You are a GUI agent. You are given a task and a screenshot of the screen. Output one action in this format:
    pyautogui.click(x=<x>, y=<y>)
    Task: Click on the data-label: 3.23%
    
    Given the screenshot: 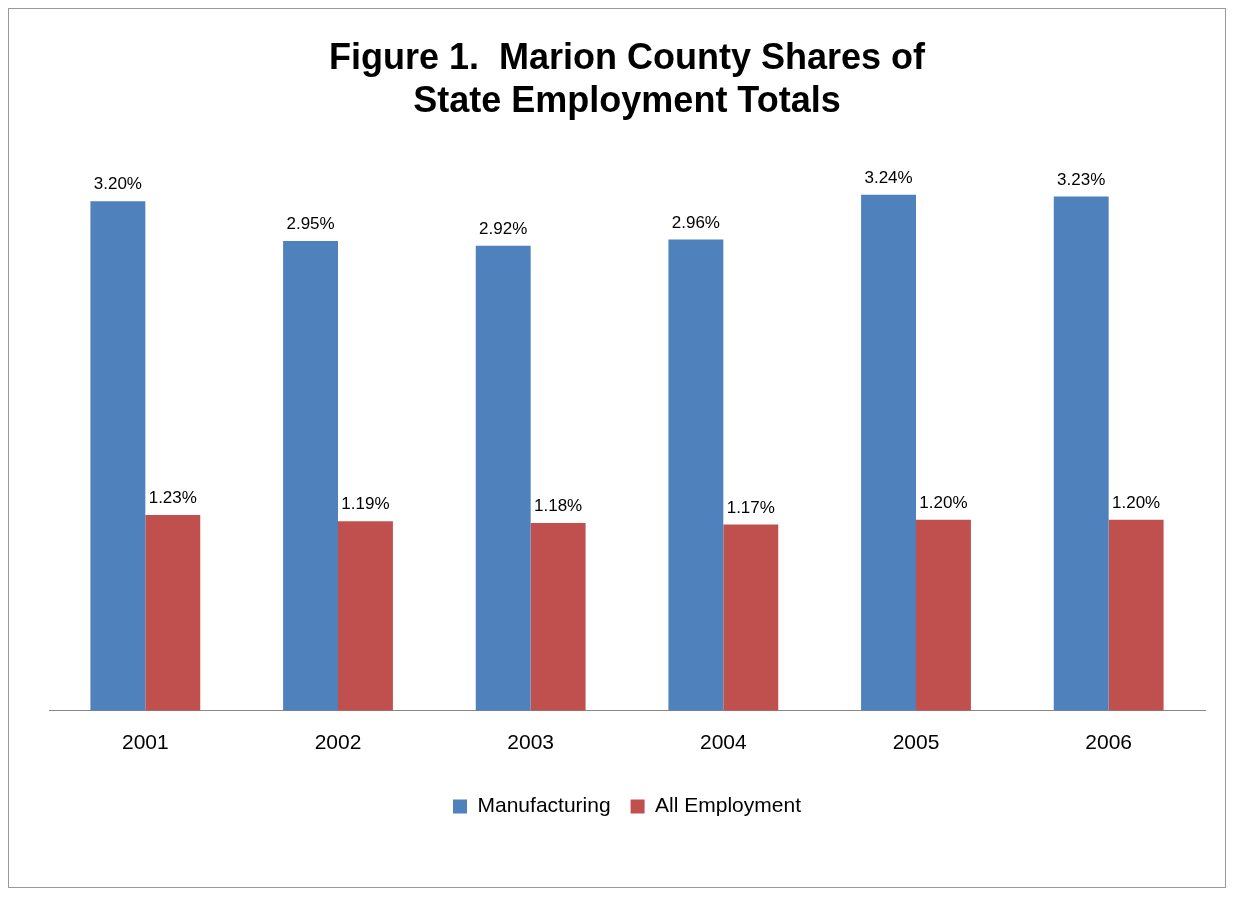 What is the action you would take?
    pyautogui.click(x=1081, y=179)
    